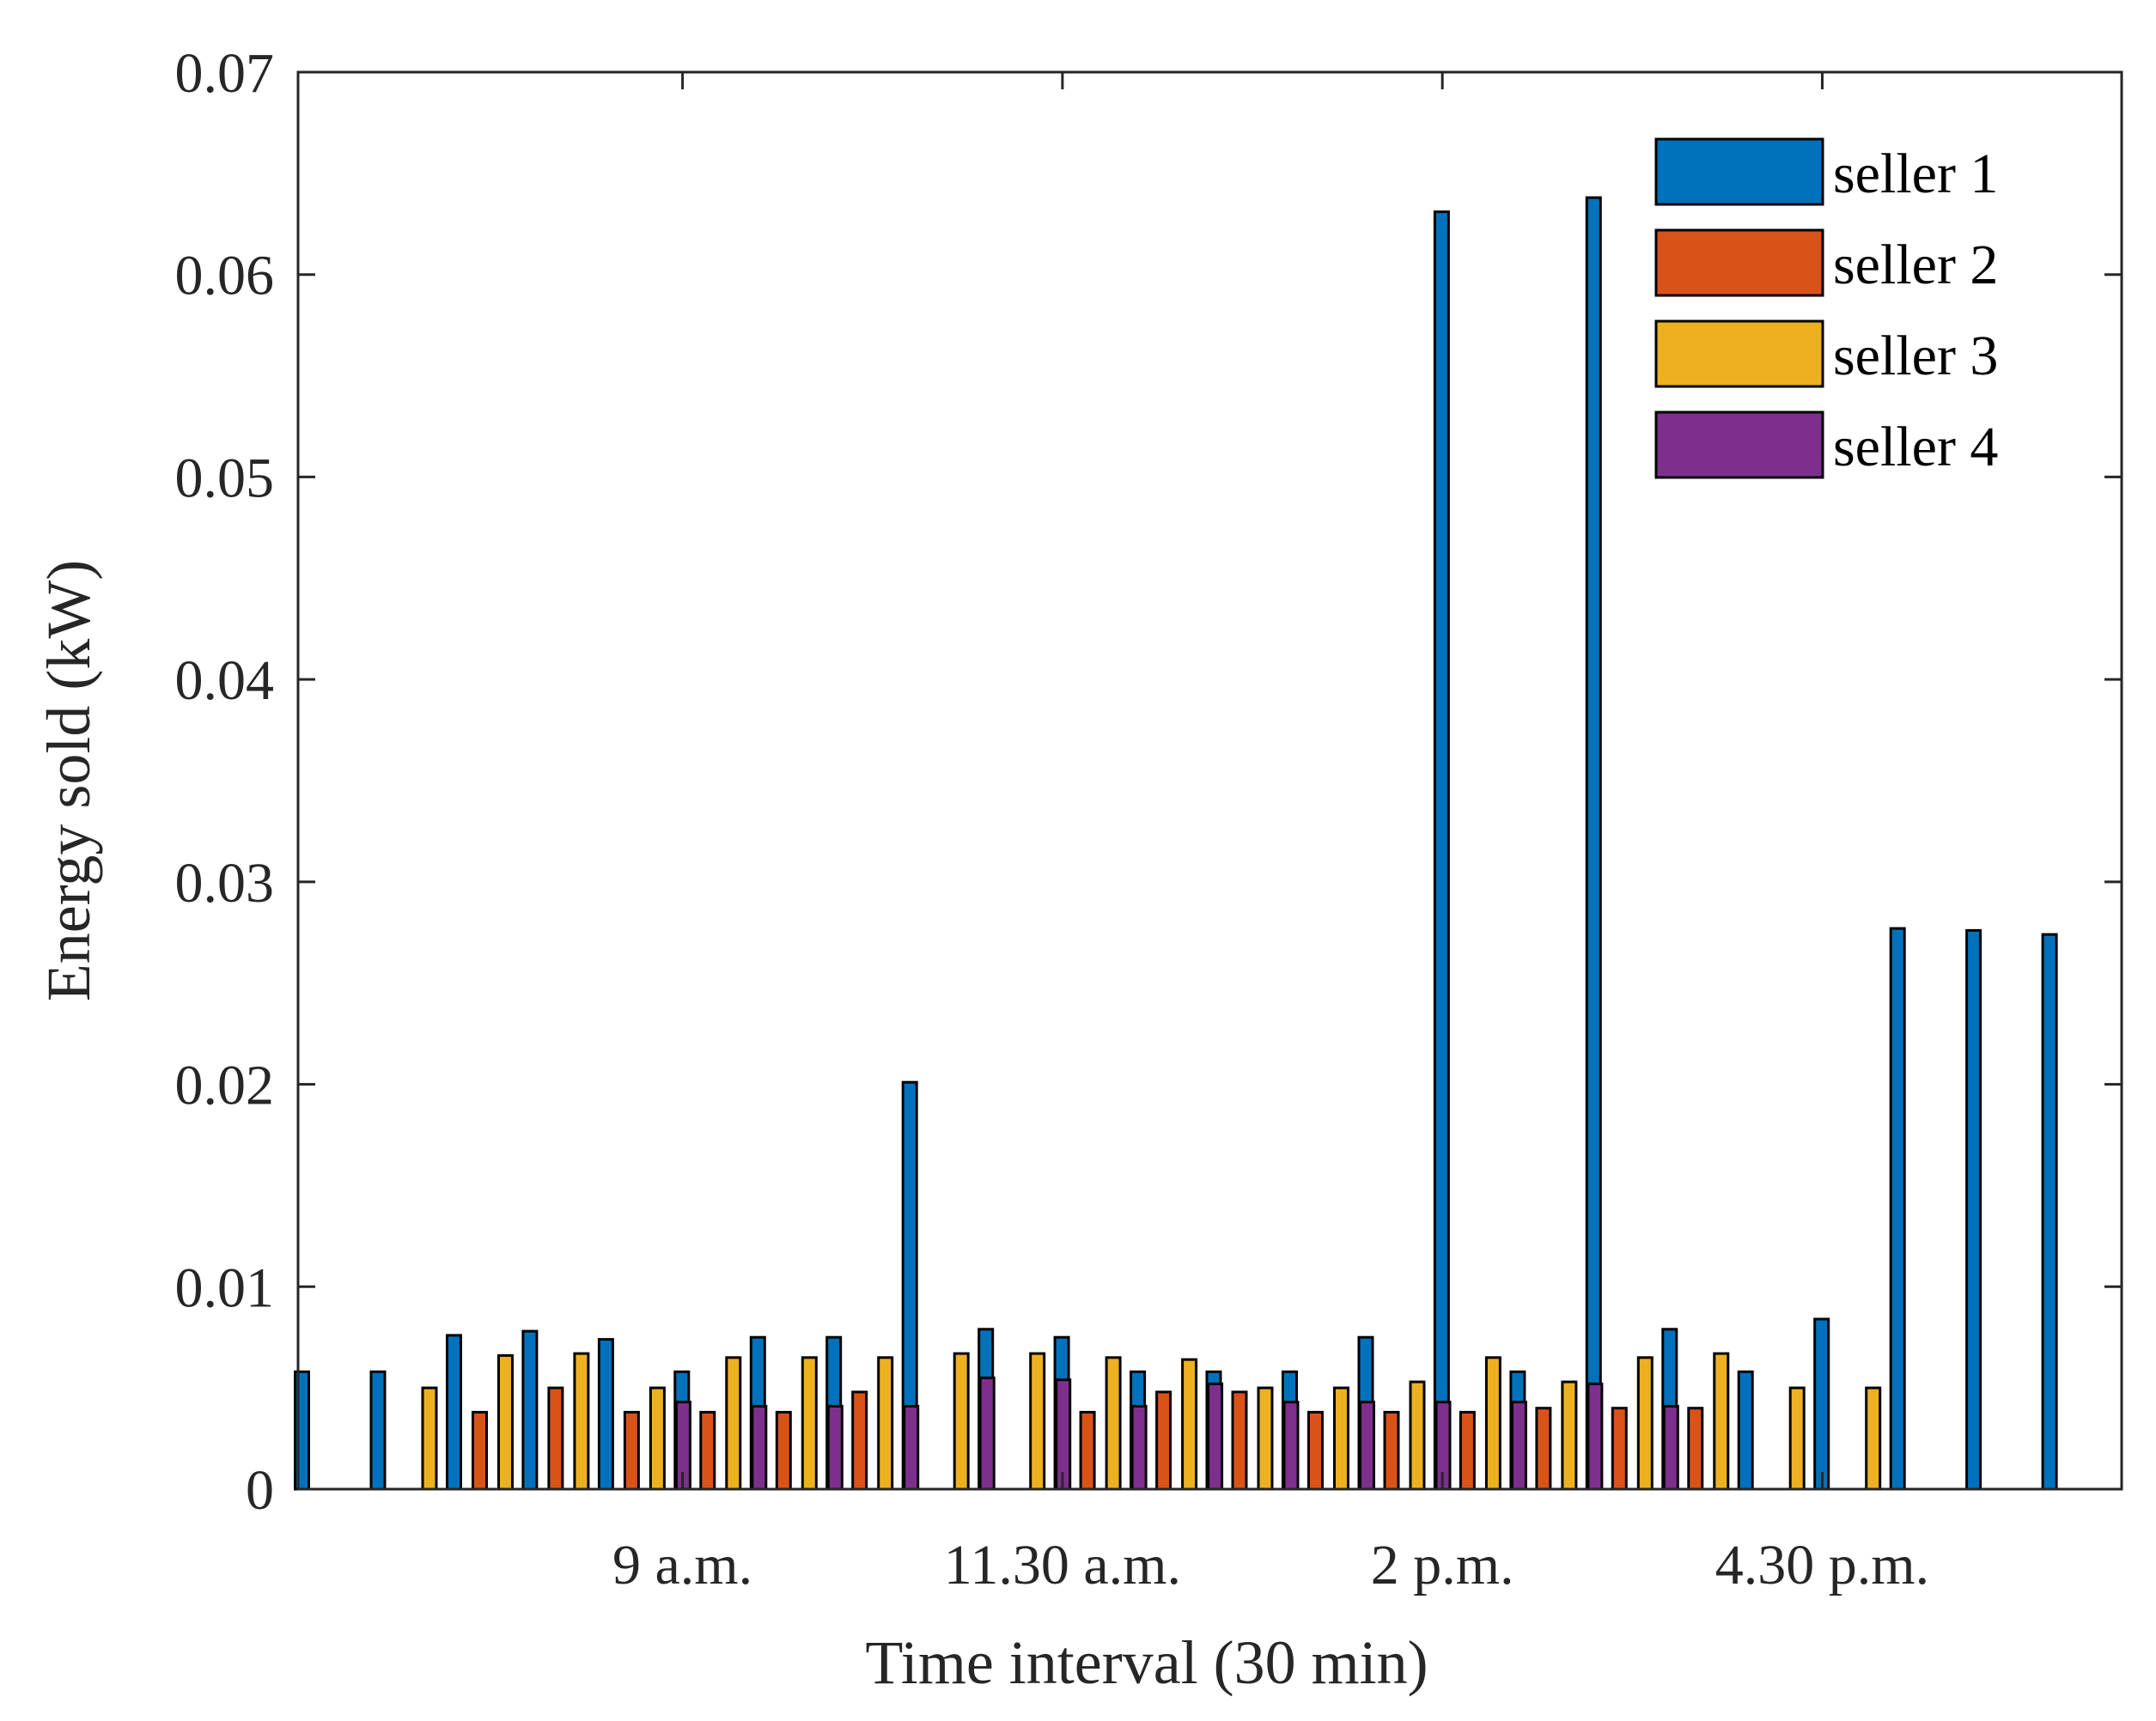 The image size is (2156, 1721). What do you see at coordinates (1826, 308) in the screenshot?
I see `legend: seller 1 seller 2 seller 3 seller 4` at bounding box center [1826, 308].